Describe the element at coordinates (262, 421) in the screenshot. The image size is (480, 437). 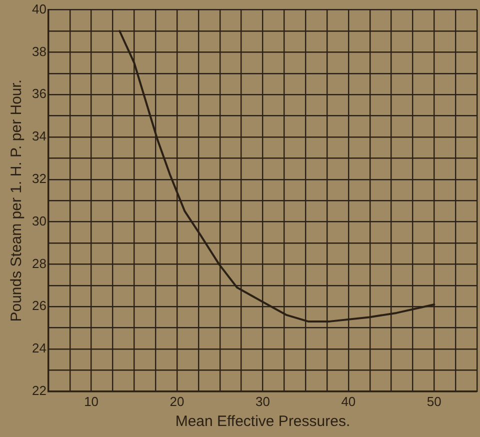
I see `x-axis-title: Mean Effective Pressures.` at that location.